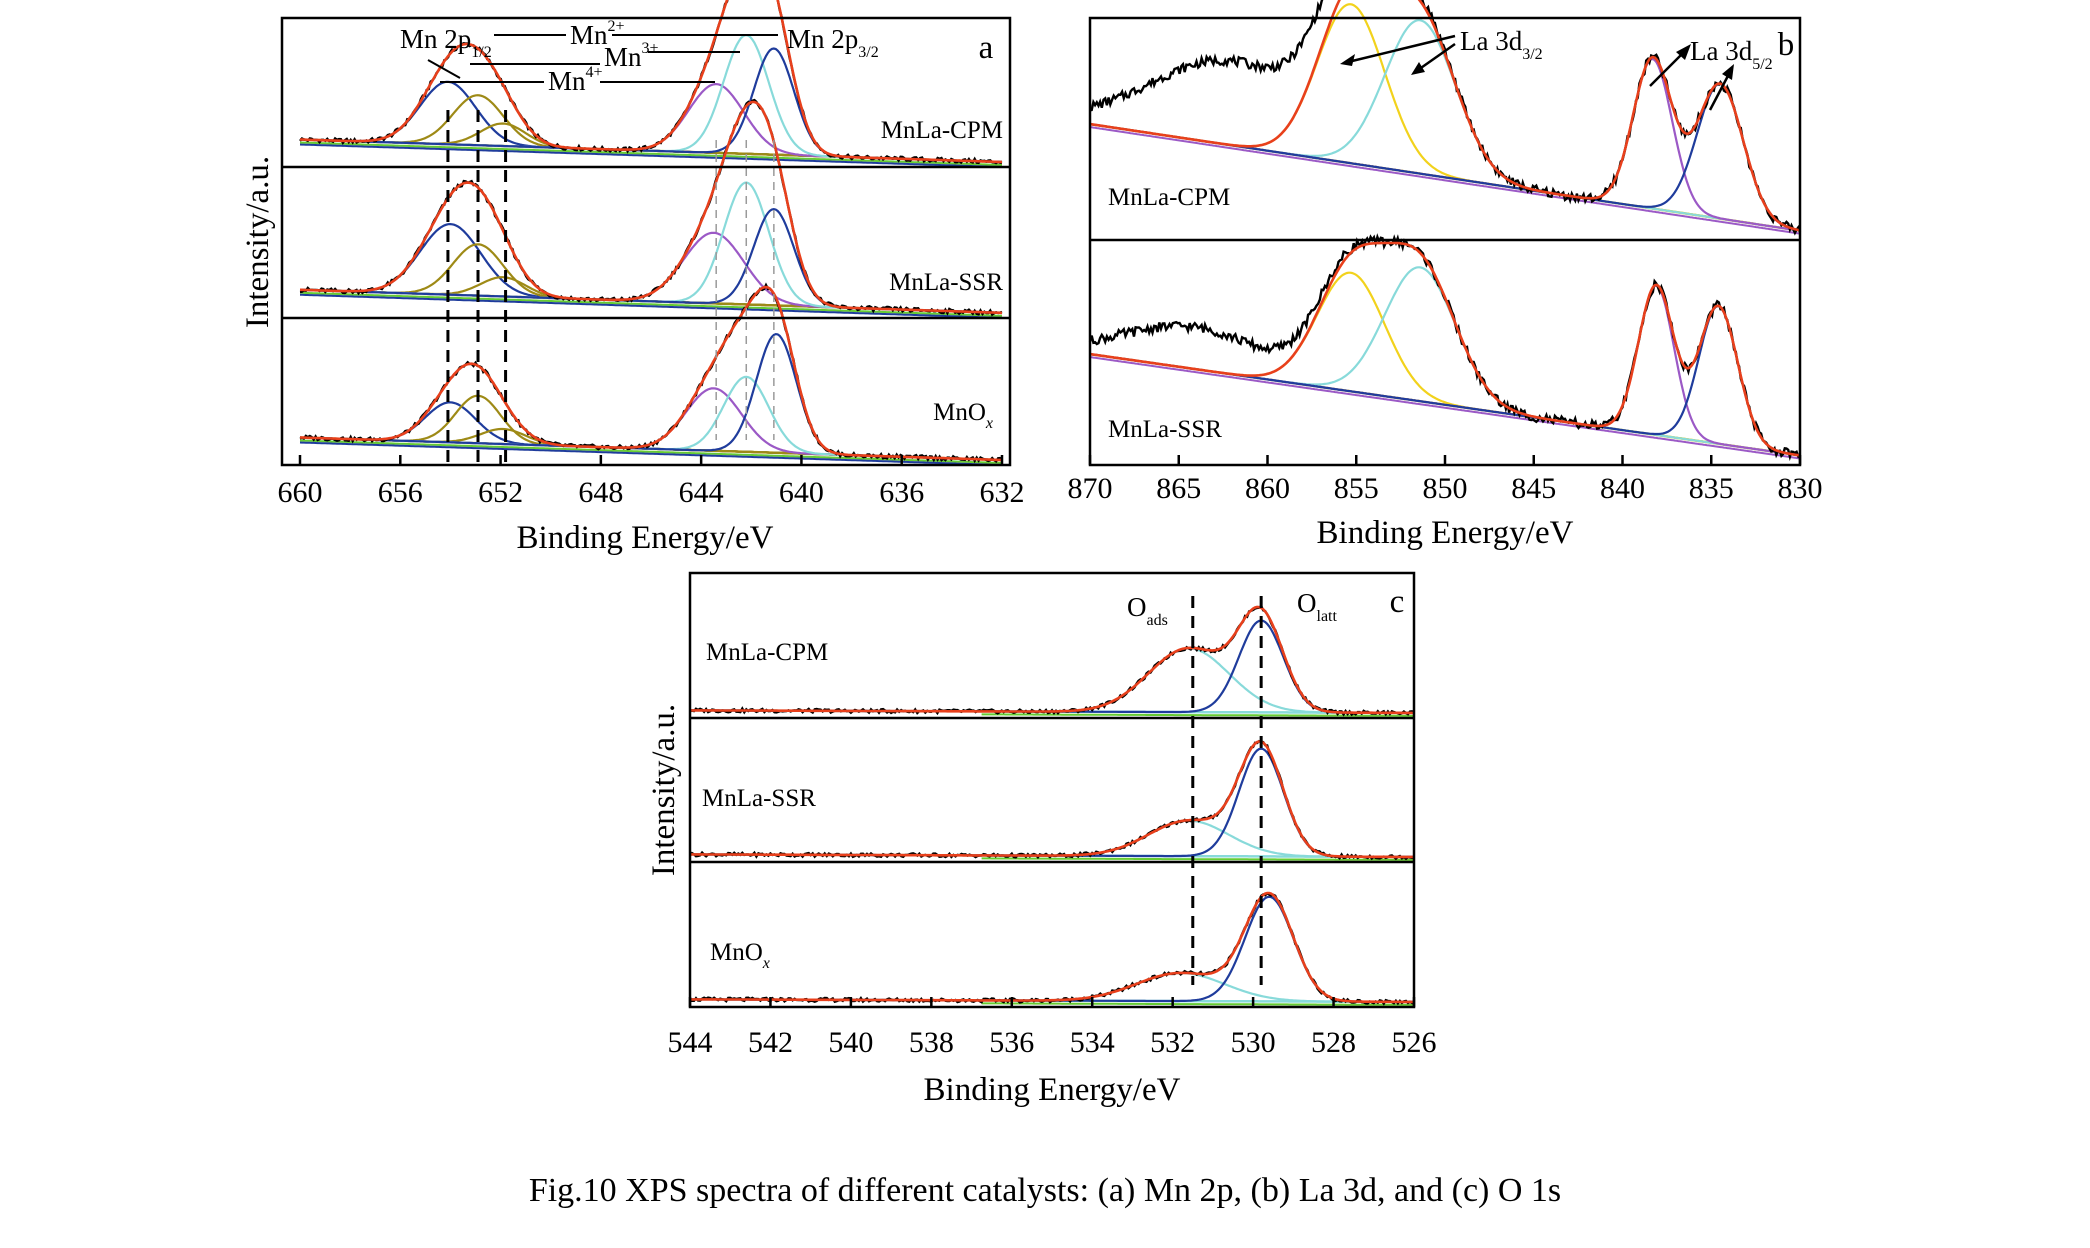  What do you see at coordinates (600, 492) in the screenshot?
I see `x-tick-label: 648` at bounding box center [600, 492].